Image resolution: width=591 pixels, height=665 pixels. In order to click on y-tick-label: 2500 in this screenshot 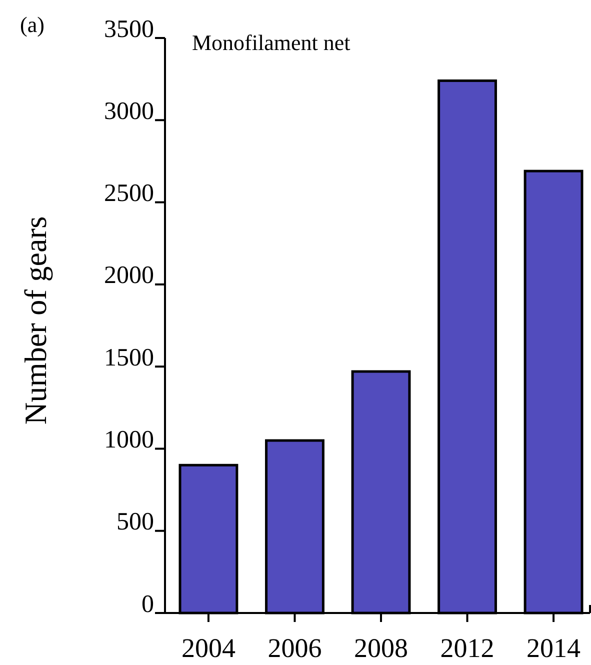, I will do `click(129, 194)`.